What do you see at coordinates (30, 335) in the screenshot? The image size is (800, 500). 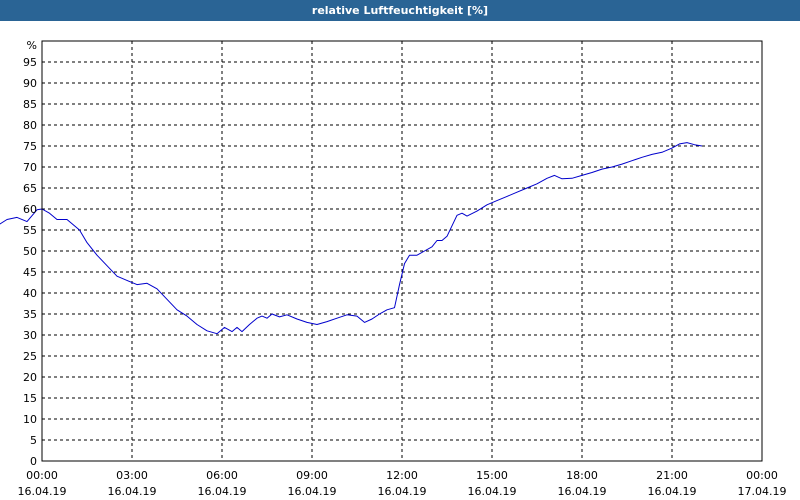 I see `y-tick-label: 30` at bounding box center [30, 335].